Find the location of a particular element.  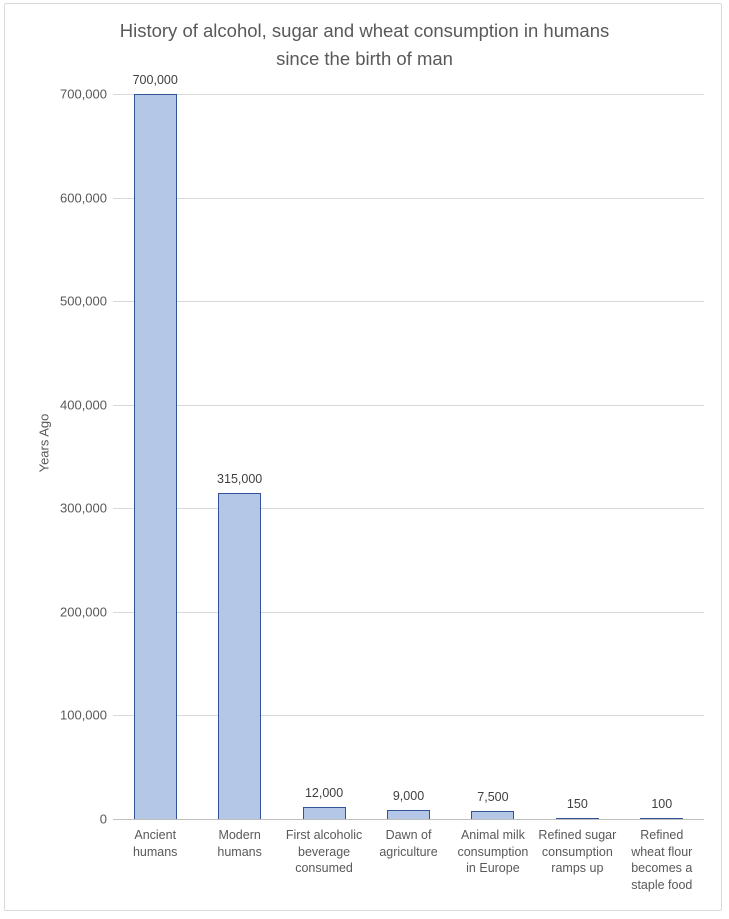

category-label: First alcoholic beverage consumed is located at coordinates (324, 851).